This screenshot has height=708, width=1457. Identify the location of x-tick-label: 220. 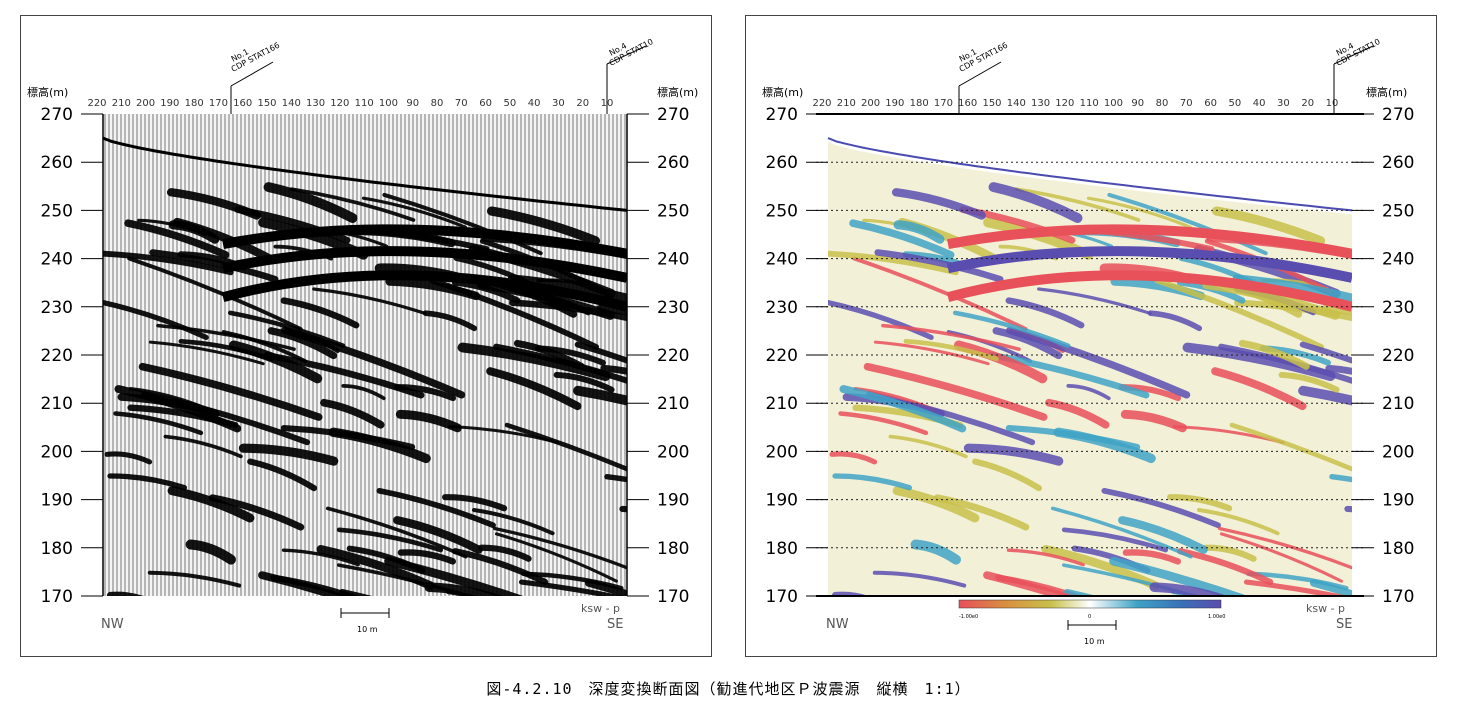
(821, 103).